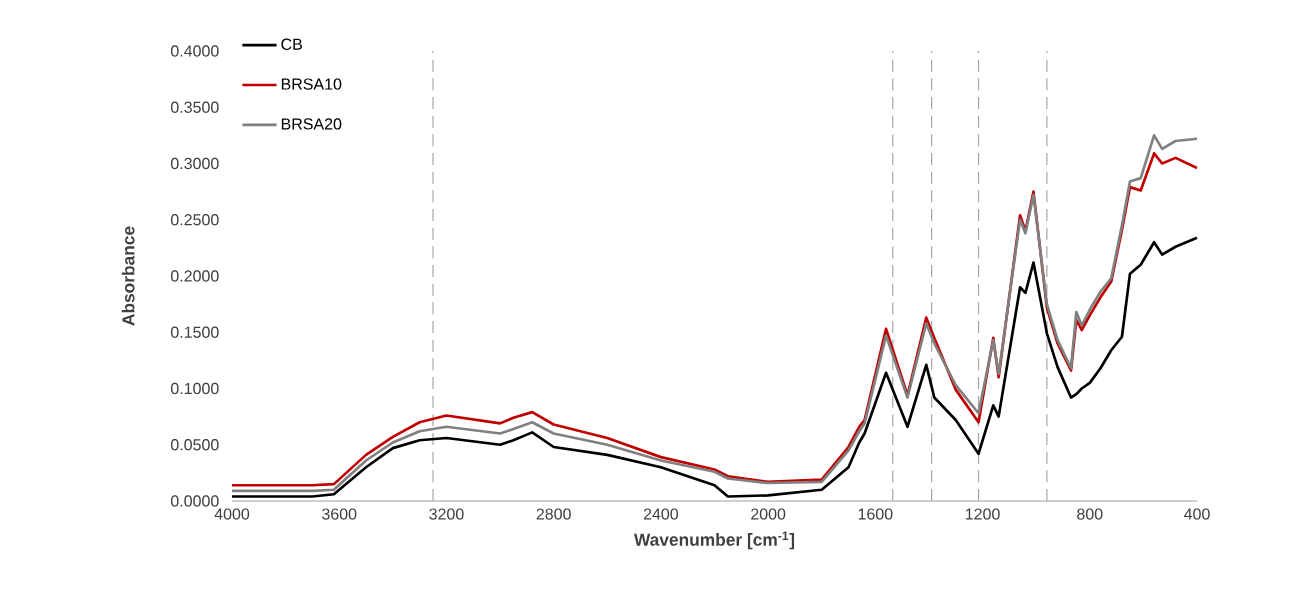 This screenshot has height=594, width=1306. I want to click on y-tick-label: 0.1500, so click(194, 332).